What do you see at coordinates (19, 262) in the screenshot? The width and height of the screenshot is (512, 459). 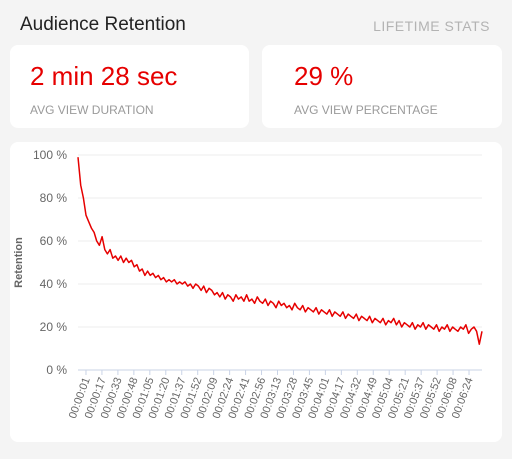 I see `y-axis-title: Retention` at bounding box center [19, 262].